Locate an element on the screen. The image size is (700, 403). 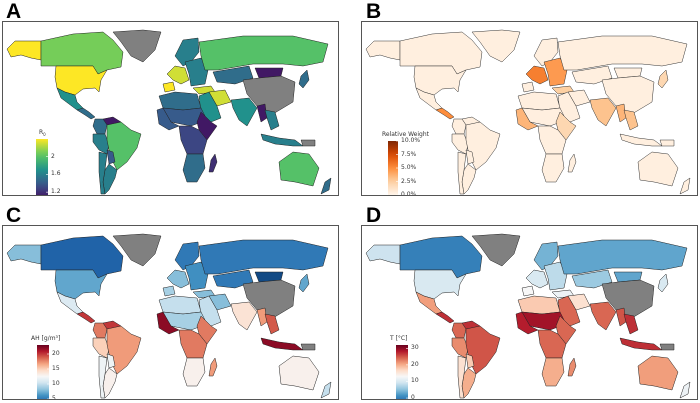
colorbar-tick-label: 5 is located at coordinates (54, 397).